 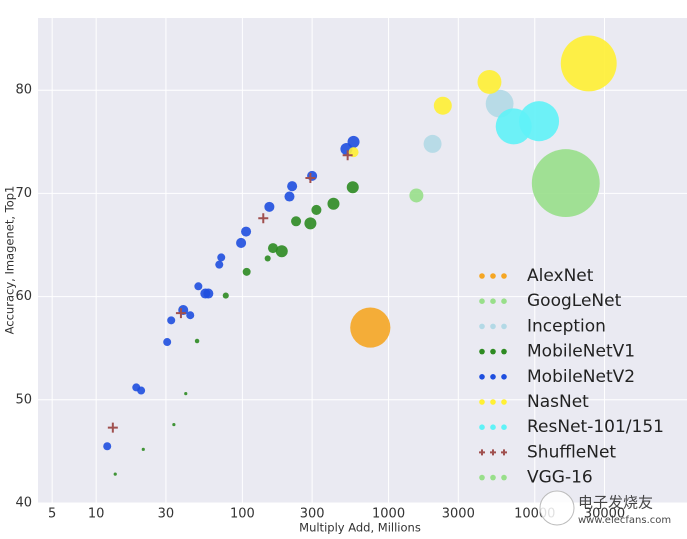 What do you see at coordinates (560, 478) in the screenshot?
I see `legend-label: VGG-16` at bounding box center [560, 478].